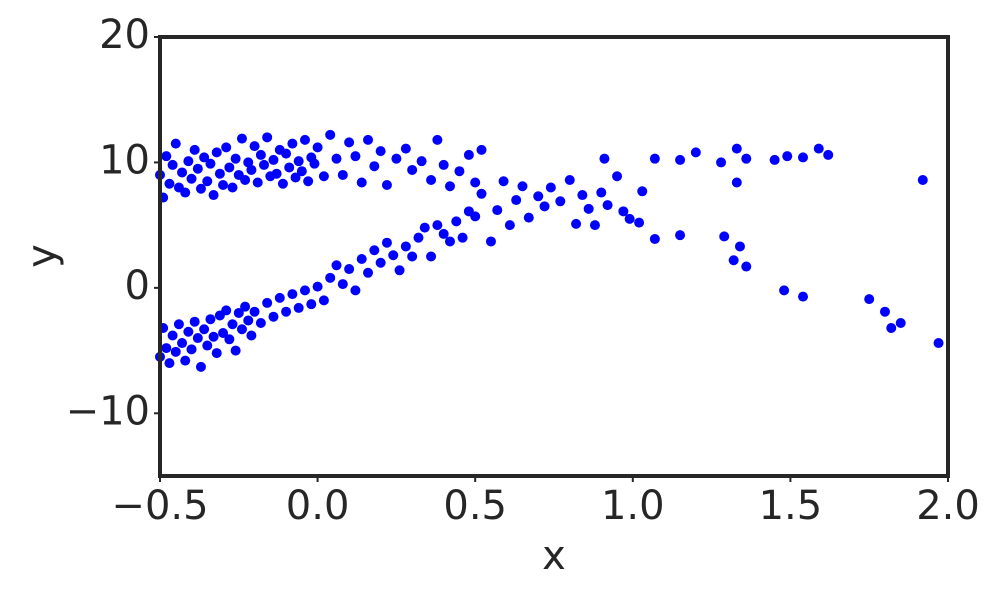  What do you see at coordinates (42, 256) in the screenshot?
I see `y-axis-label: y` at bounding box center [42, 256].